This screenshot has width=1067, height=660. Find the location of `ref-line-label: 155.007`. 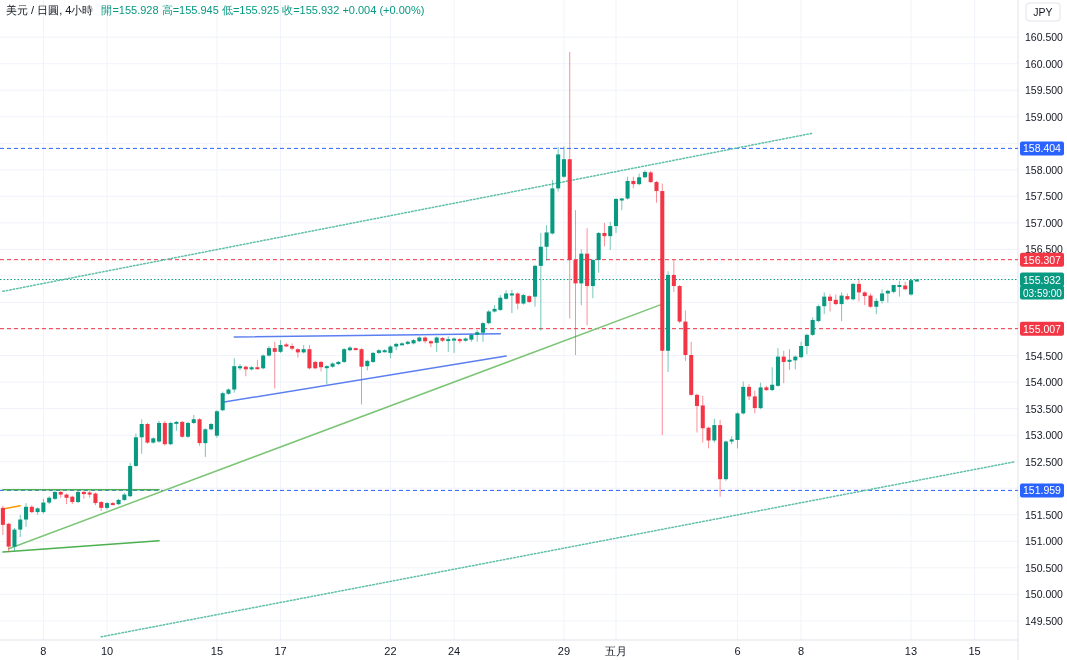

ref-line-label: 155.007 is located at coordinates (1042, 328).